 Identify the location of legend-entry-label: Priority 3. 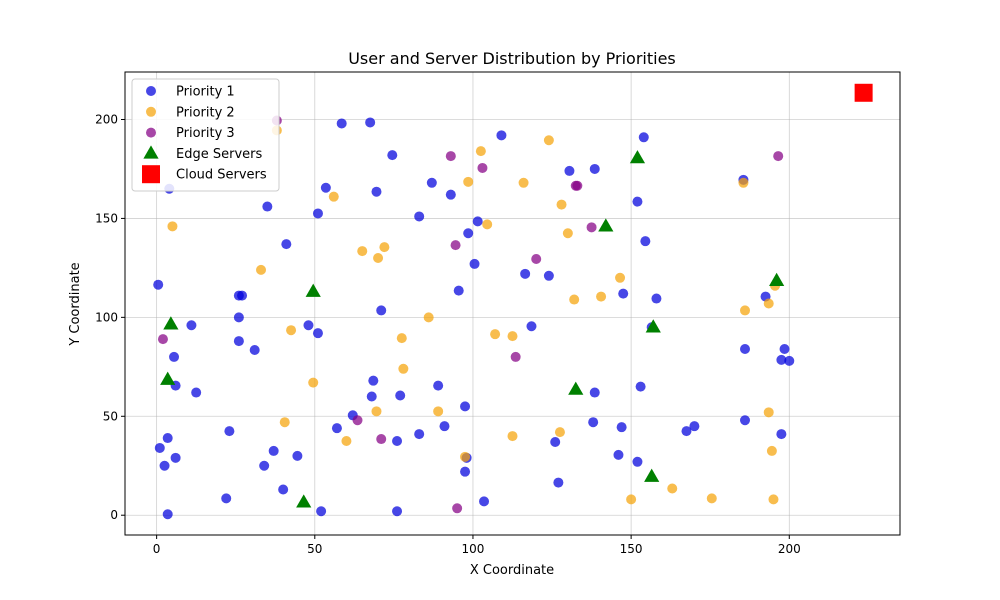
(205, 133).